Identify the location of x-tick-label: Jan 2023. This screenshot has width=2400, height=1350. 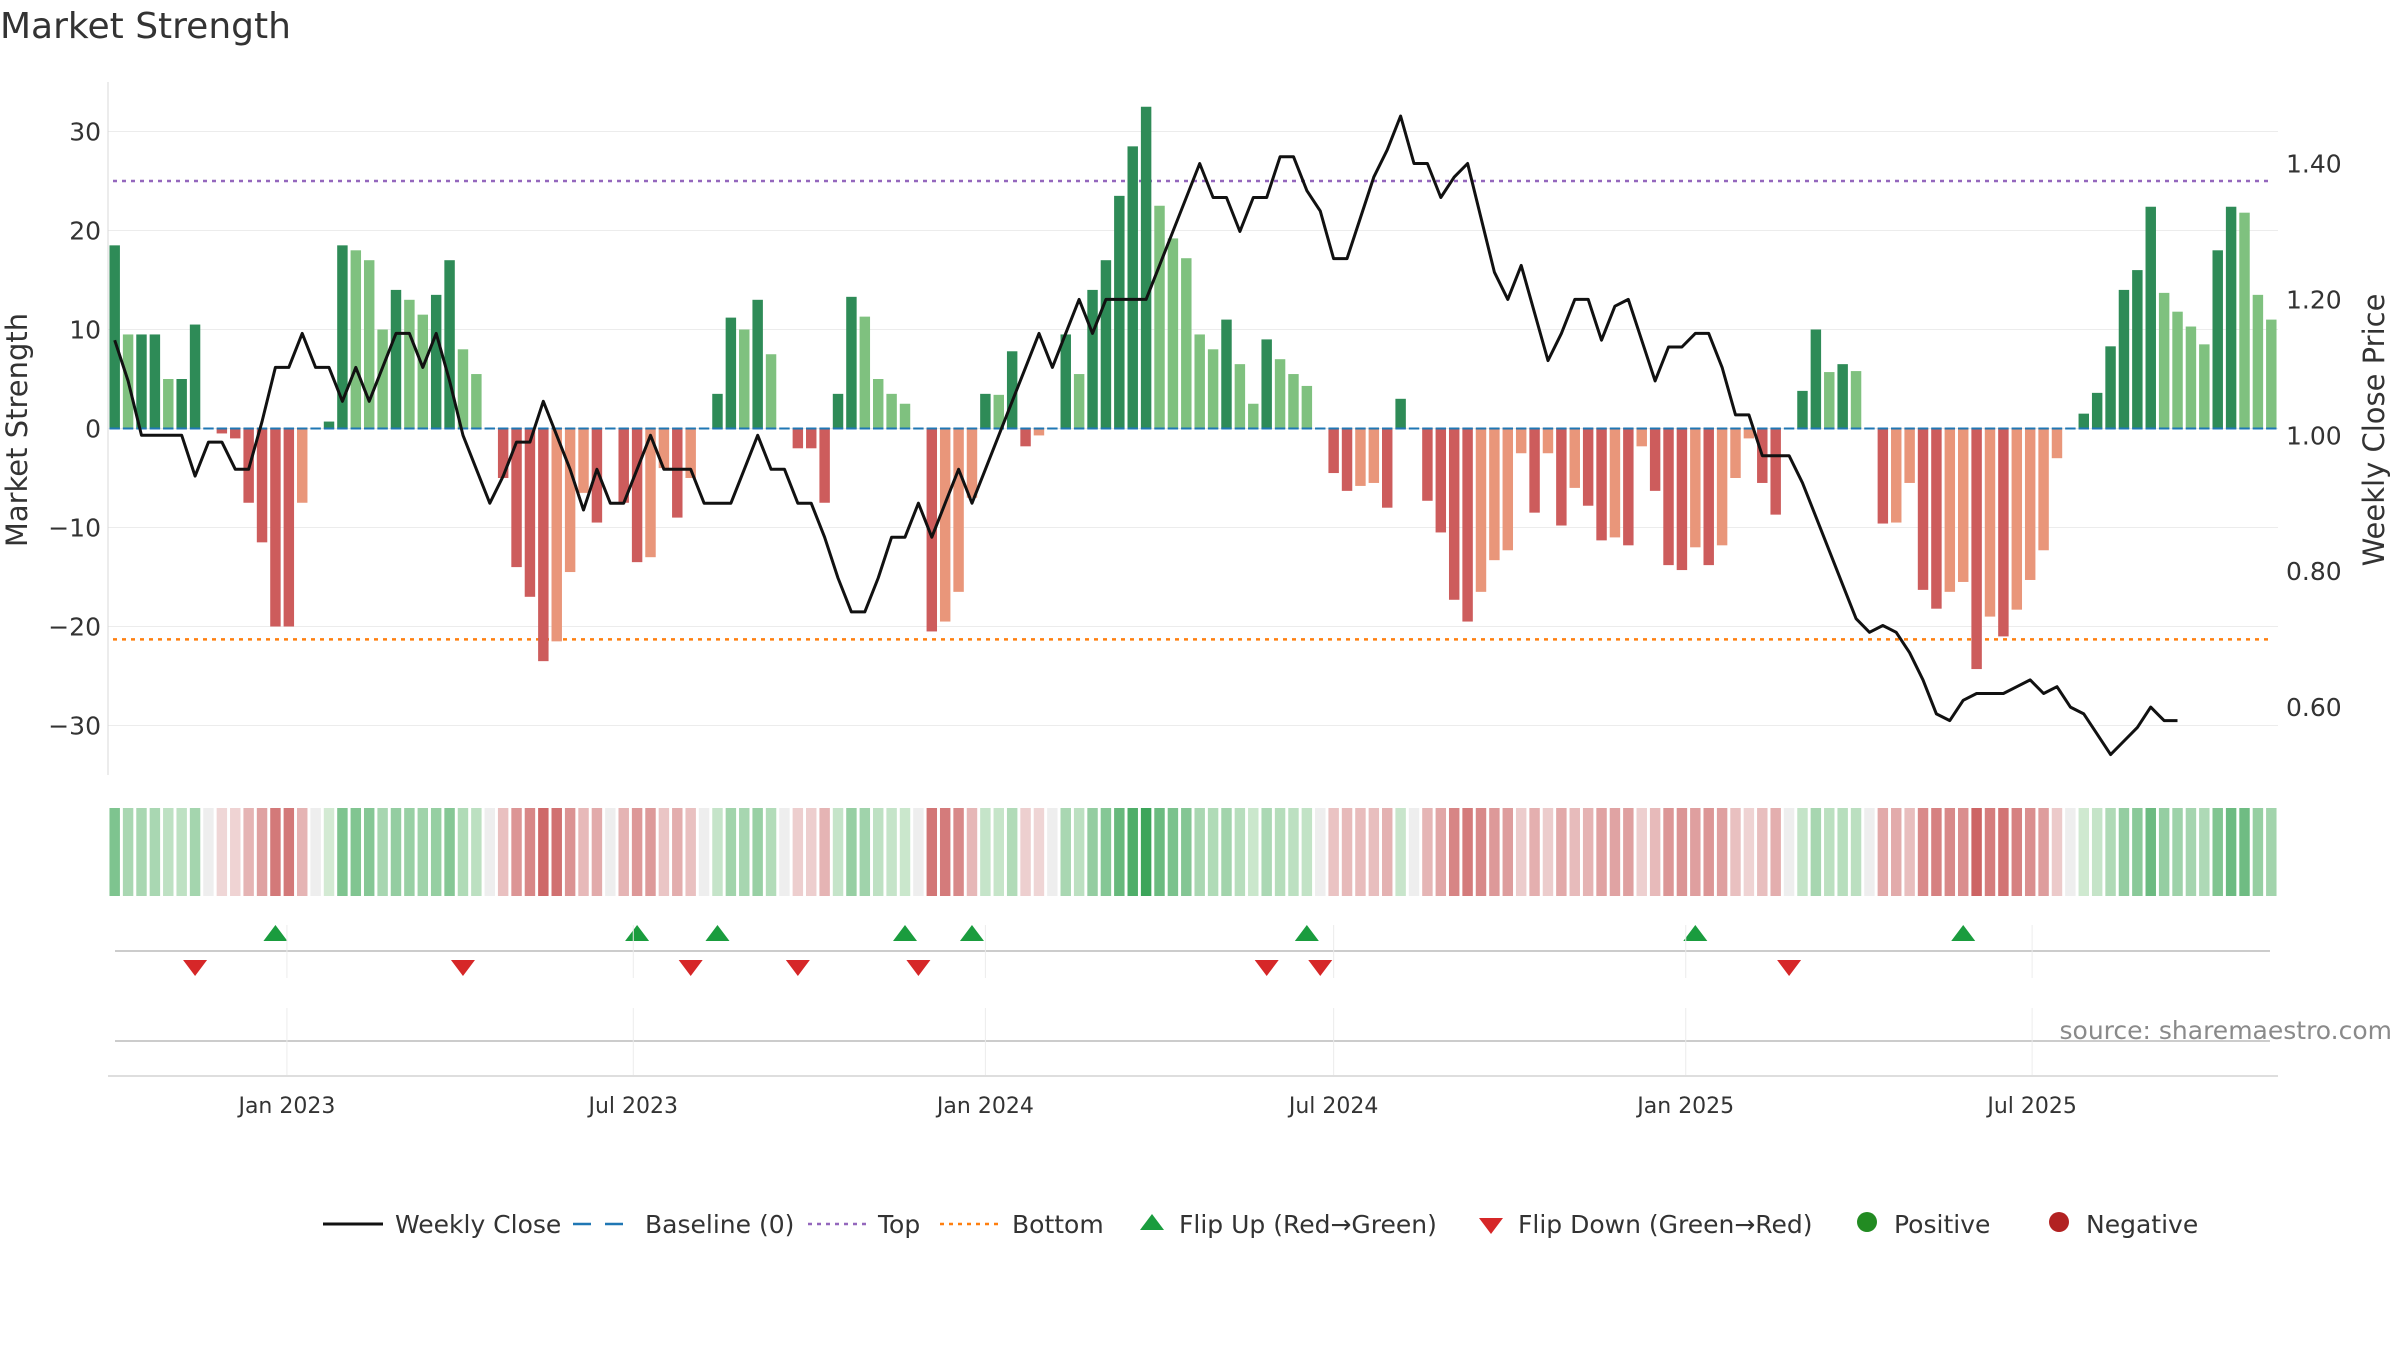
(285, 1106).